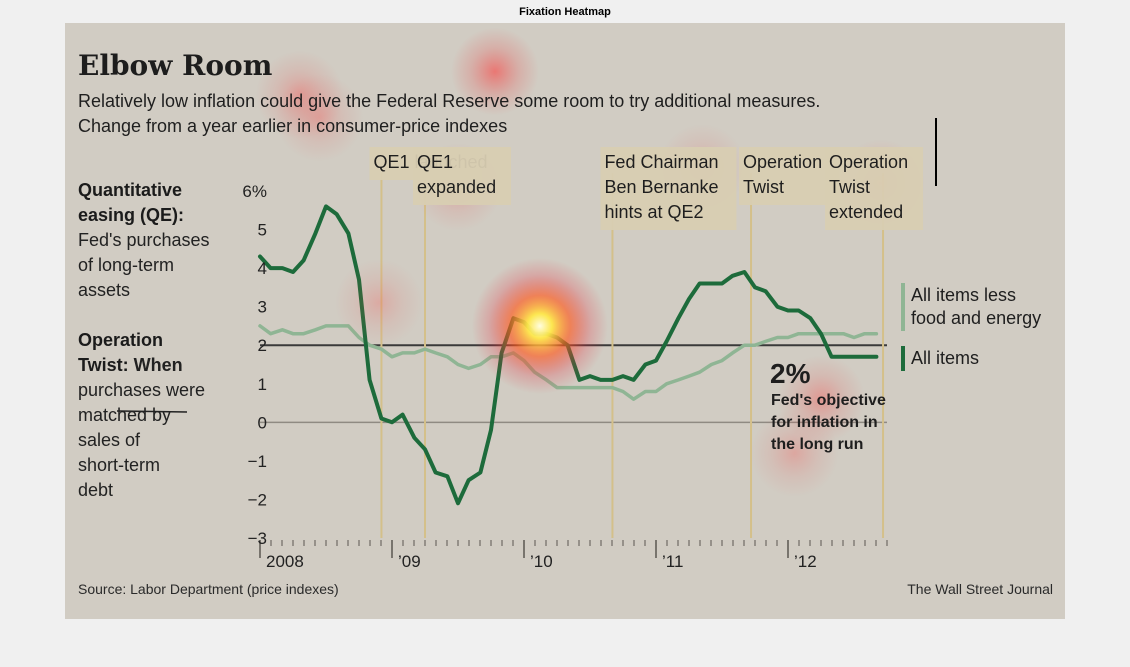 This screenshot has height=667, width=1130. Describe the element at coordinates (565, 12) in the screenshot. I see `figure-title: Fixation Heatmap` at that location.